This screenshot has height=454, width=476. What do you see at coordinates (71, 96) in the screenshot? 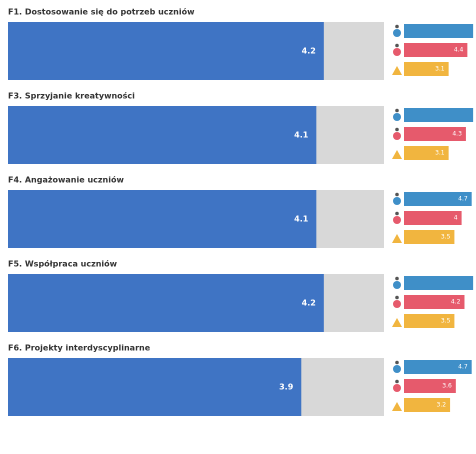
I see `chart-title: F3. Sprzyjanie kreatywności` at bounding box center [71, 96].